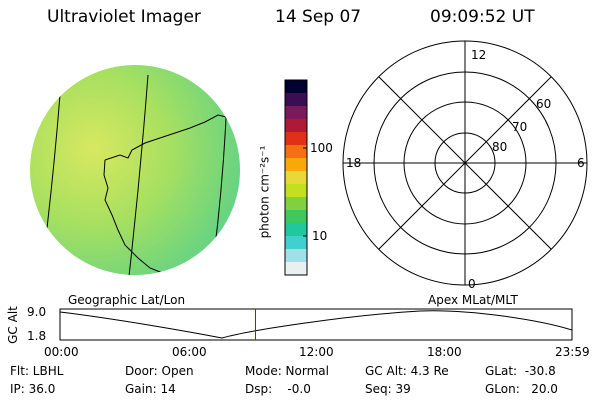 This screenshot has width=600, height=400. What do you see at coordinates (321, 148) in the screenshot?
I see `colorbar-tick-100: 100` at bounding box center [321, 148].